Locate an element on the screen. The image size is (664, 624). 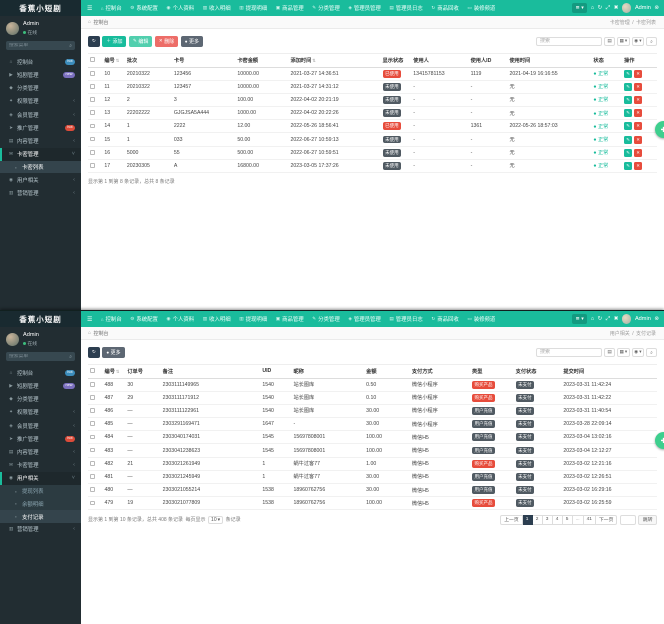
table-search-input is located at coordinates (569, 352).